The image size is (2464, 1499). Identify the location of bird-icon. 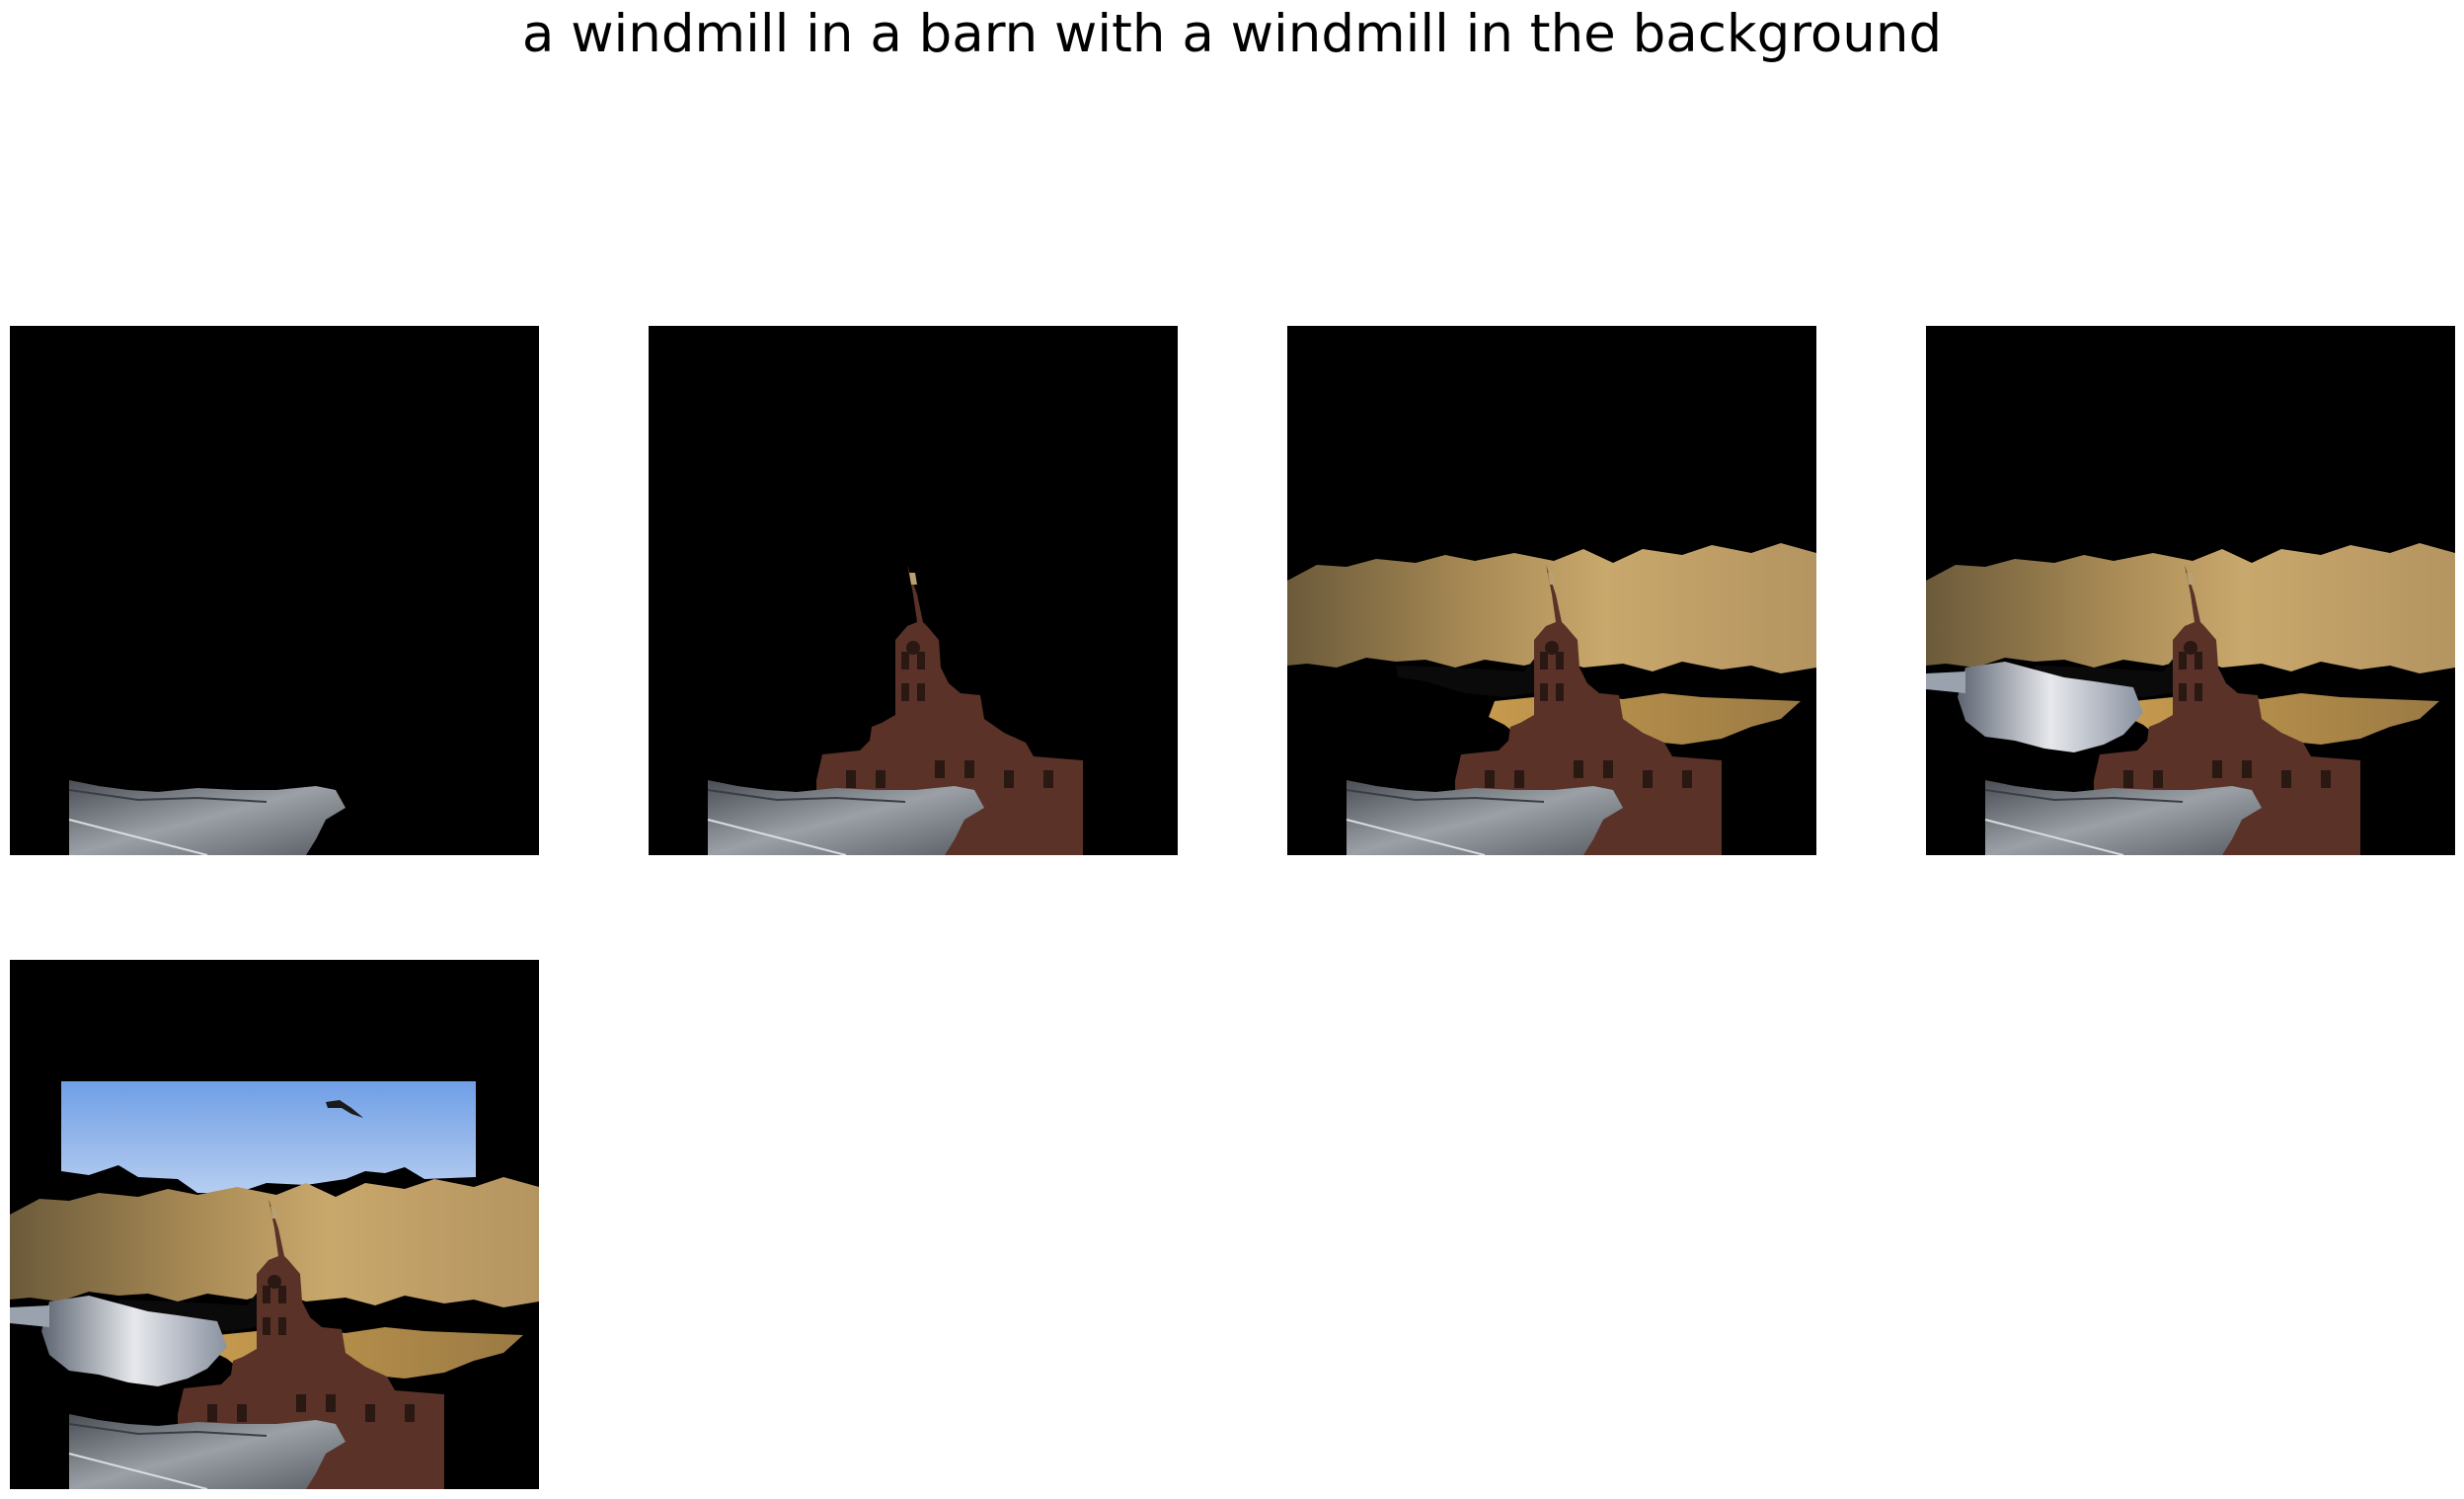
(344, 1109).